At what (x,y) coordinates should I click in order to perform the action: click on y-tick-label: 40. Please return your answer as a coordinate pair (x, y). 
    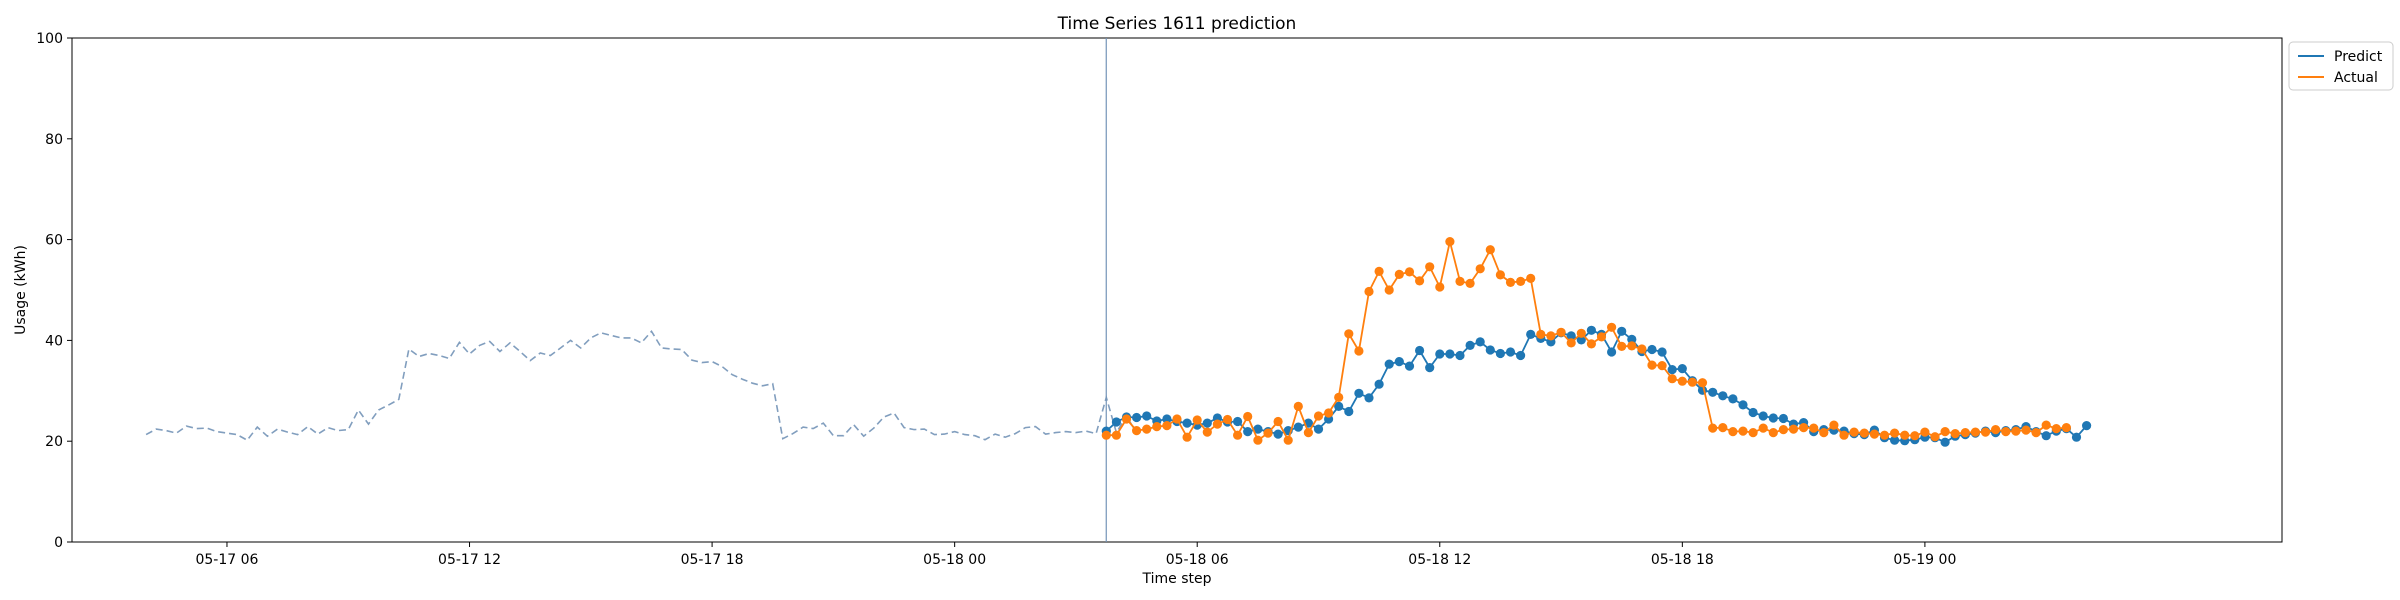
    Looking at the image, I should click on (54, 341).